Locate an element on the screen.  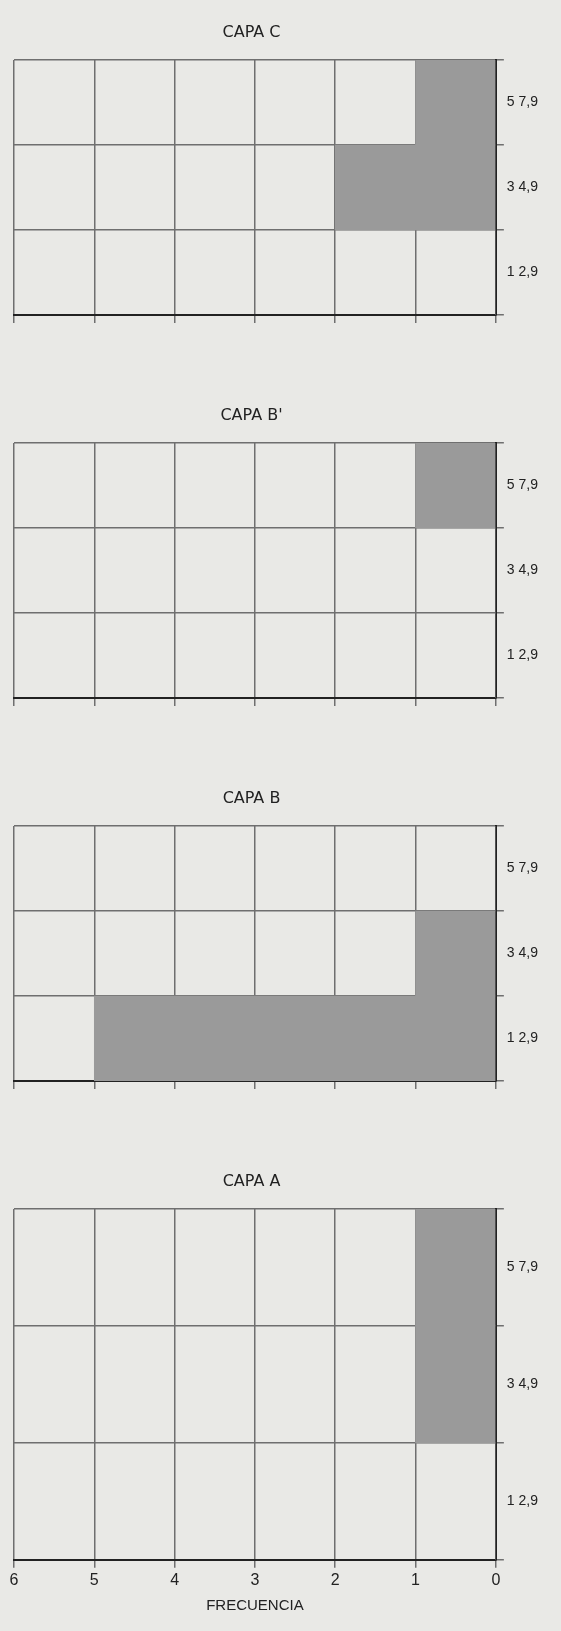
x-tick-label: 1 is located at coordinates (416, 1579).